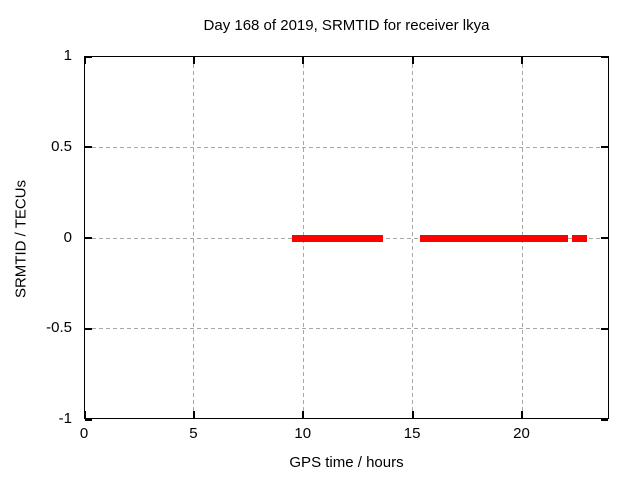 The height and width of the screenshot is (480, 640). Describe the element at coordinates (59, 328) in the screenshot. I see `y-tick-label: -0.5` at that location.